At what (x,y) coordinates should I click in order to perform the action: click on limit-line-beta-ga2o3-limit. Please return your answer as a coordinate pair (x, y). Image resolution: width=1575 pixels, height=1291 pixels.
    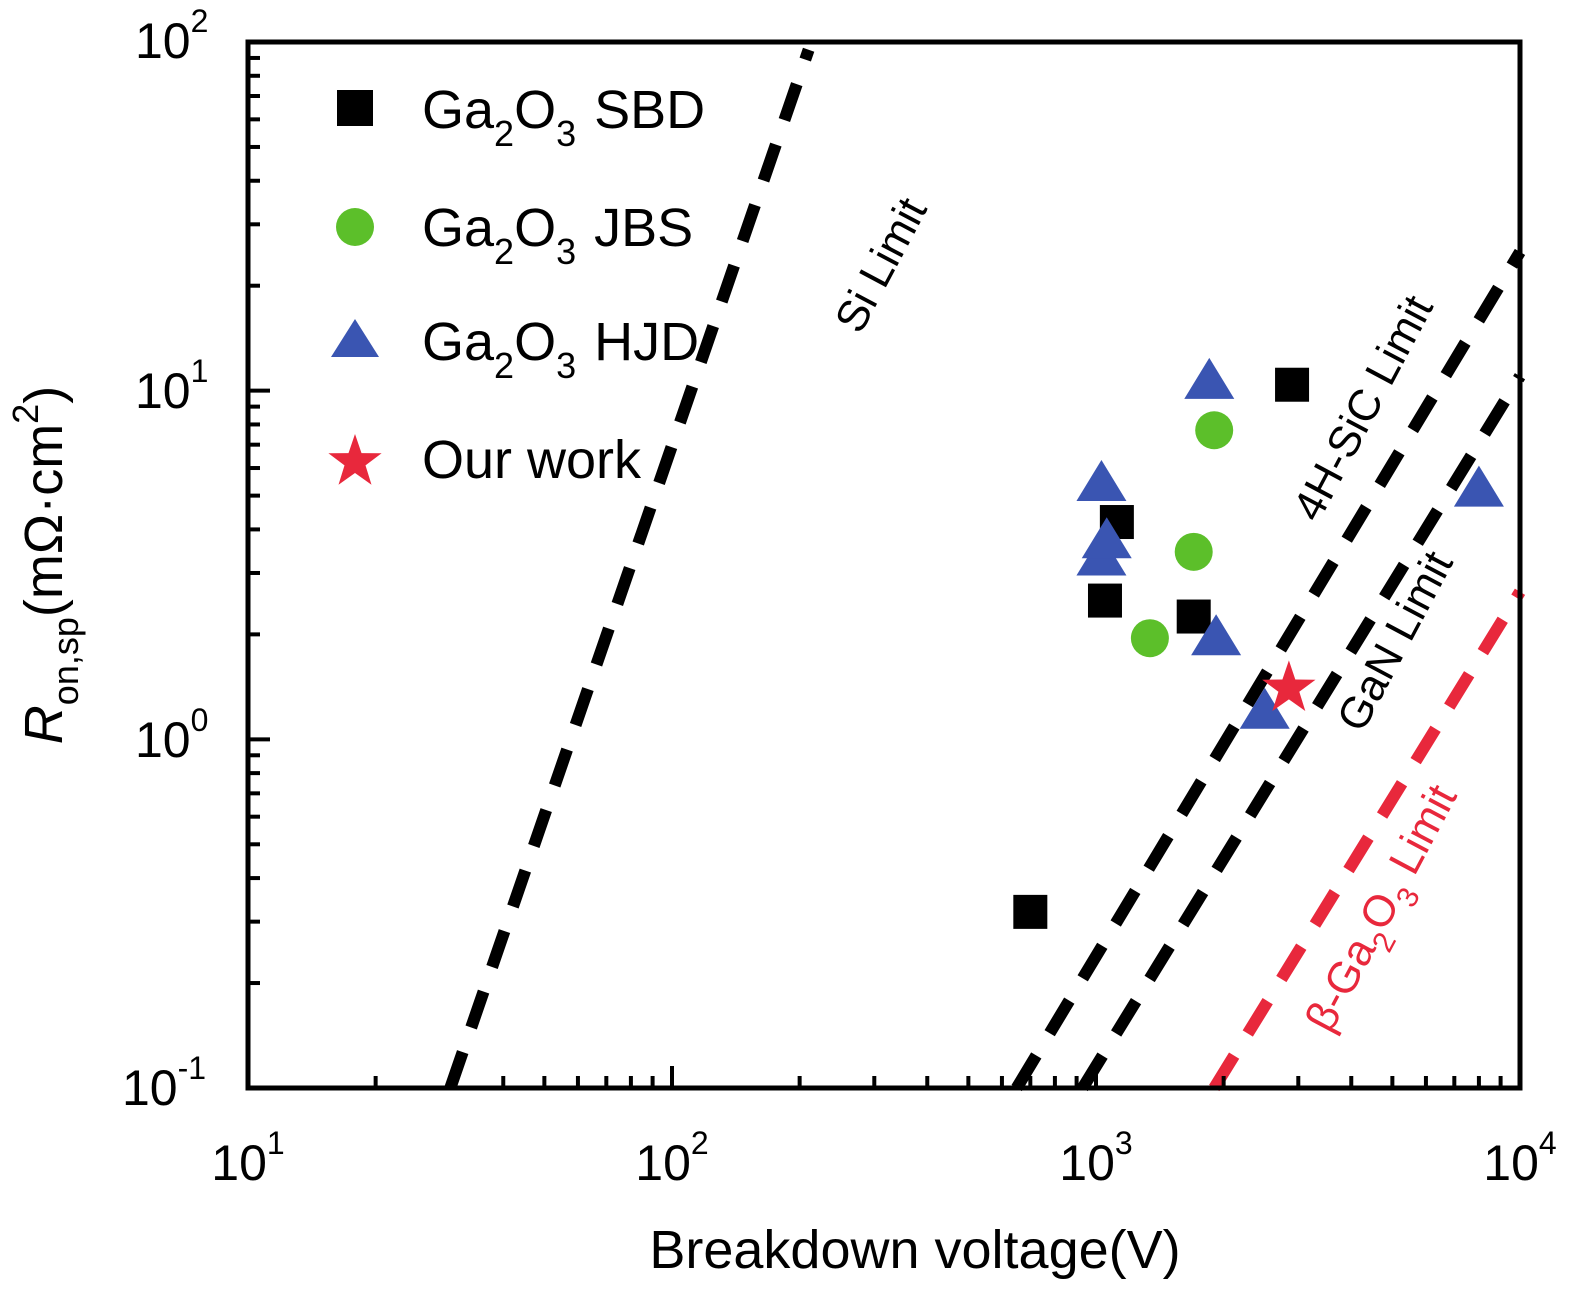
    Looking at the image, I should click on (1367, 840).